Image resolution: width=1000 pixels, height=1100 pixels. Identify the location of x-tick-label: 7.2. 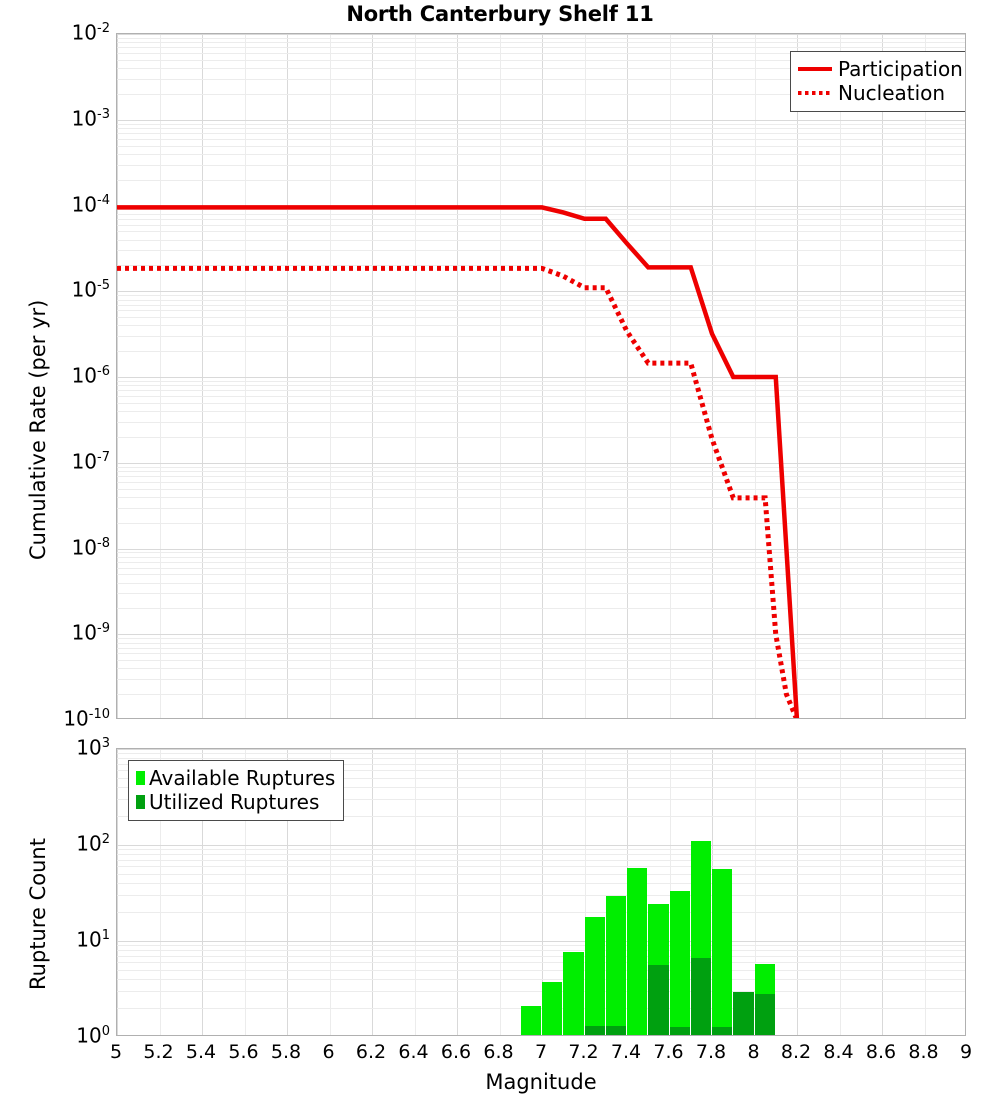
(583, 1052).